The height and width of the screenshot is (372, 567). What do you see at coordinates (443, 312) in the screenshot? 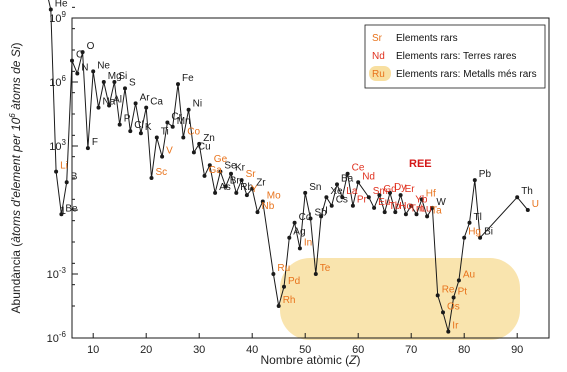
I see `point-os` at bounding box center [443, 312].